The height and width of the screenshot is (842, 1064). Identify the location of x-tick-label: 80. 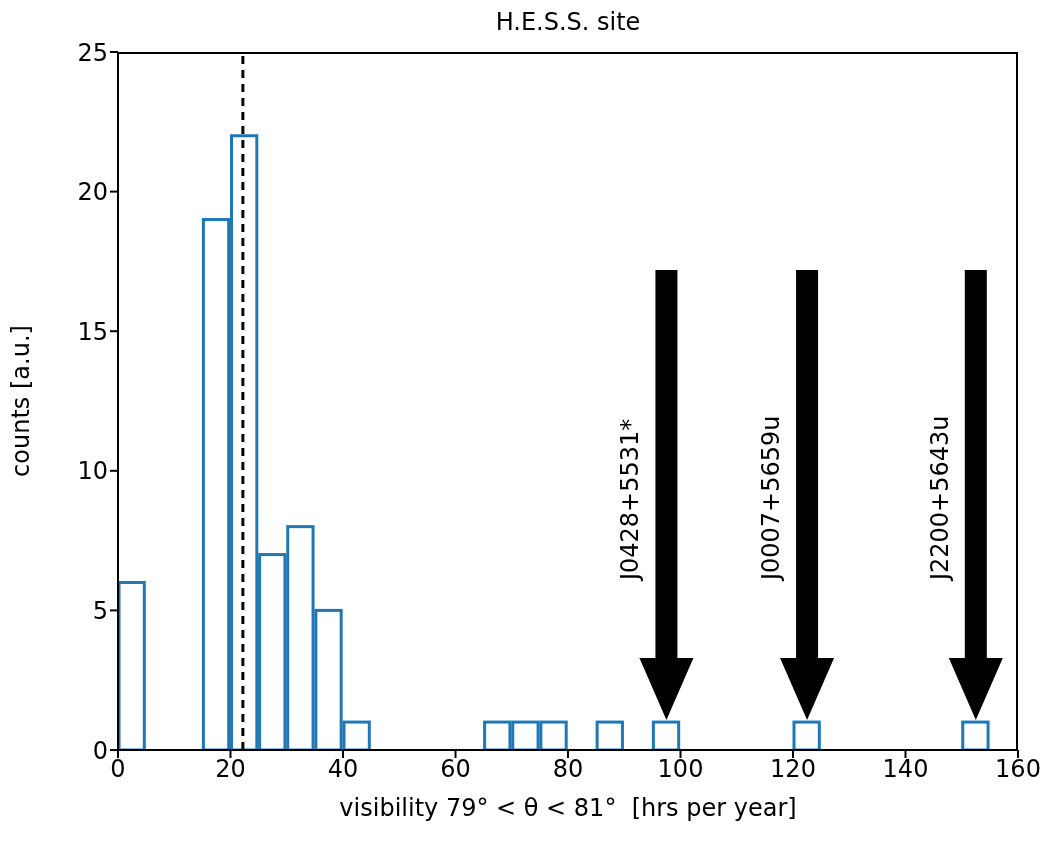
(568, 769).